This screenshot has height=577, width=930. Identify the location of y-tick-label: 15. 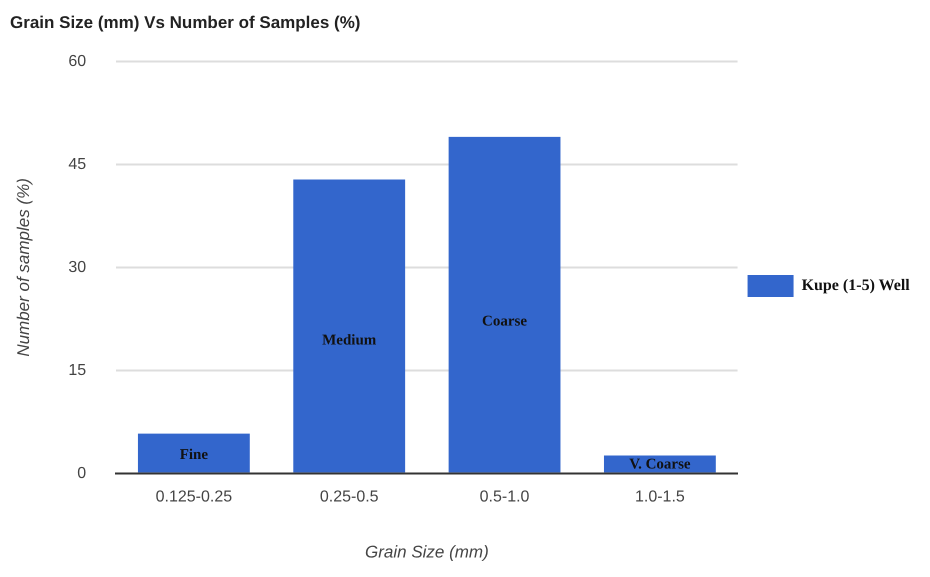
(77, 370).